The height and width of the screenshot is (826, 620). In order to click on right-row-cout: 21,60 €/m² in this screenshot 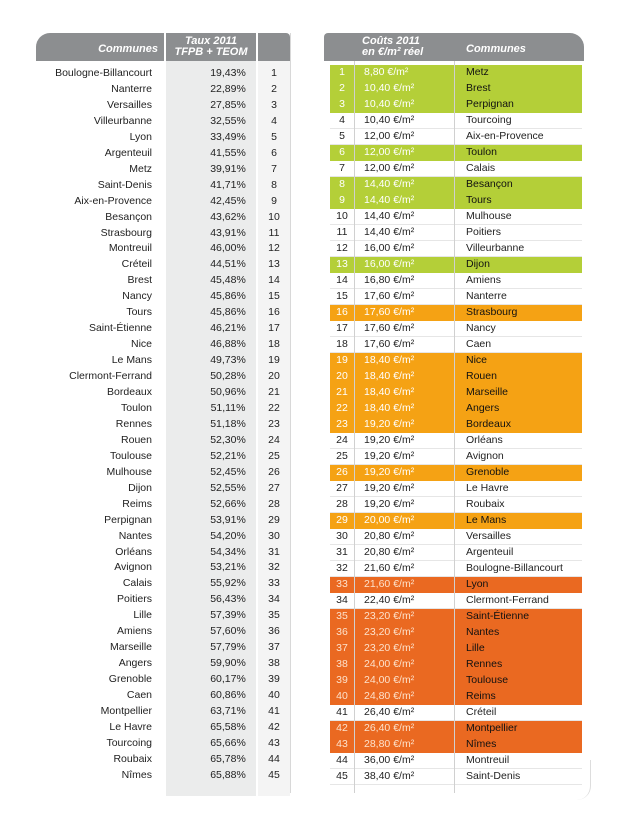, I will do `click(389, 584)`.